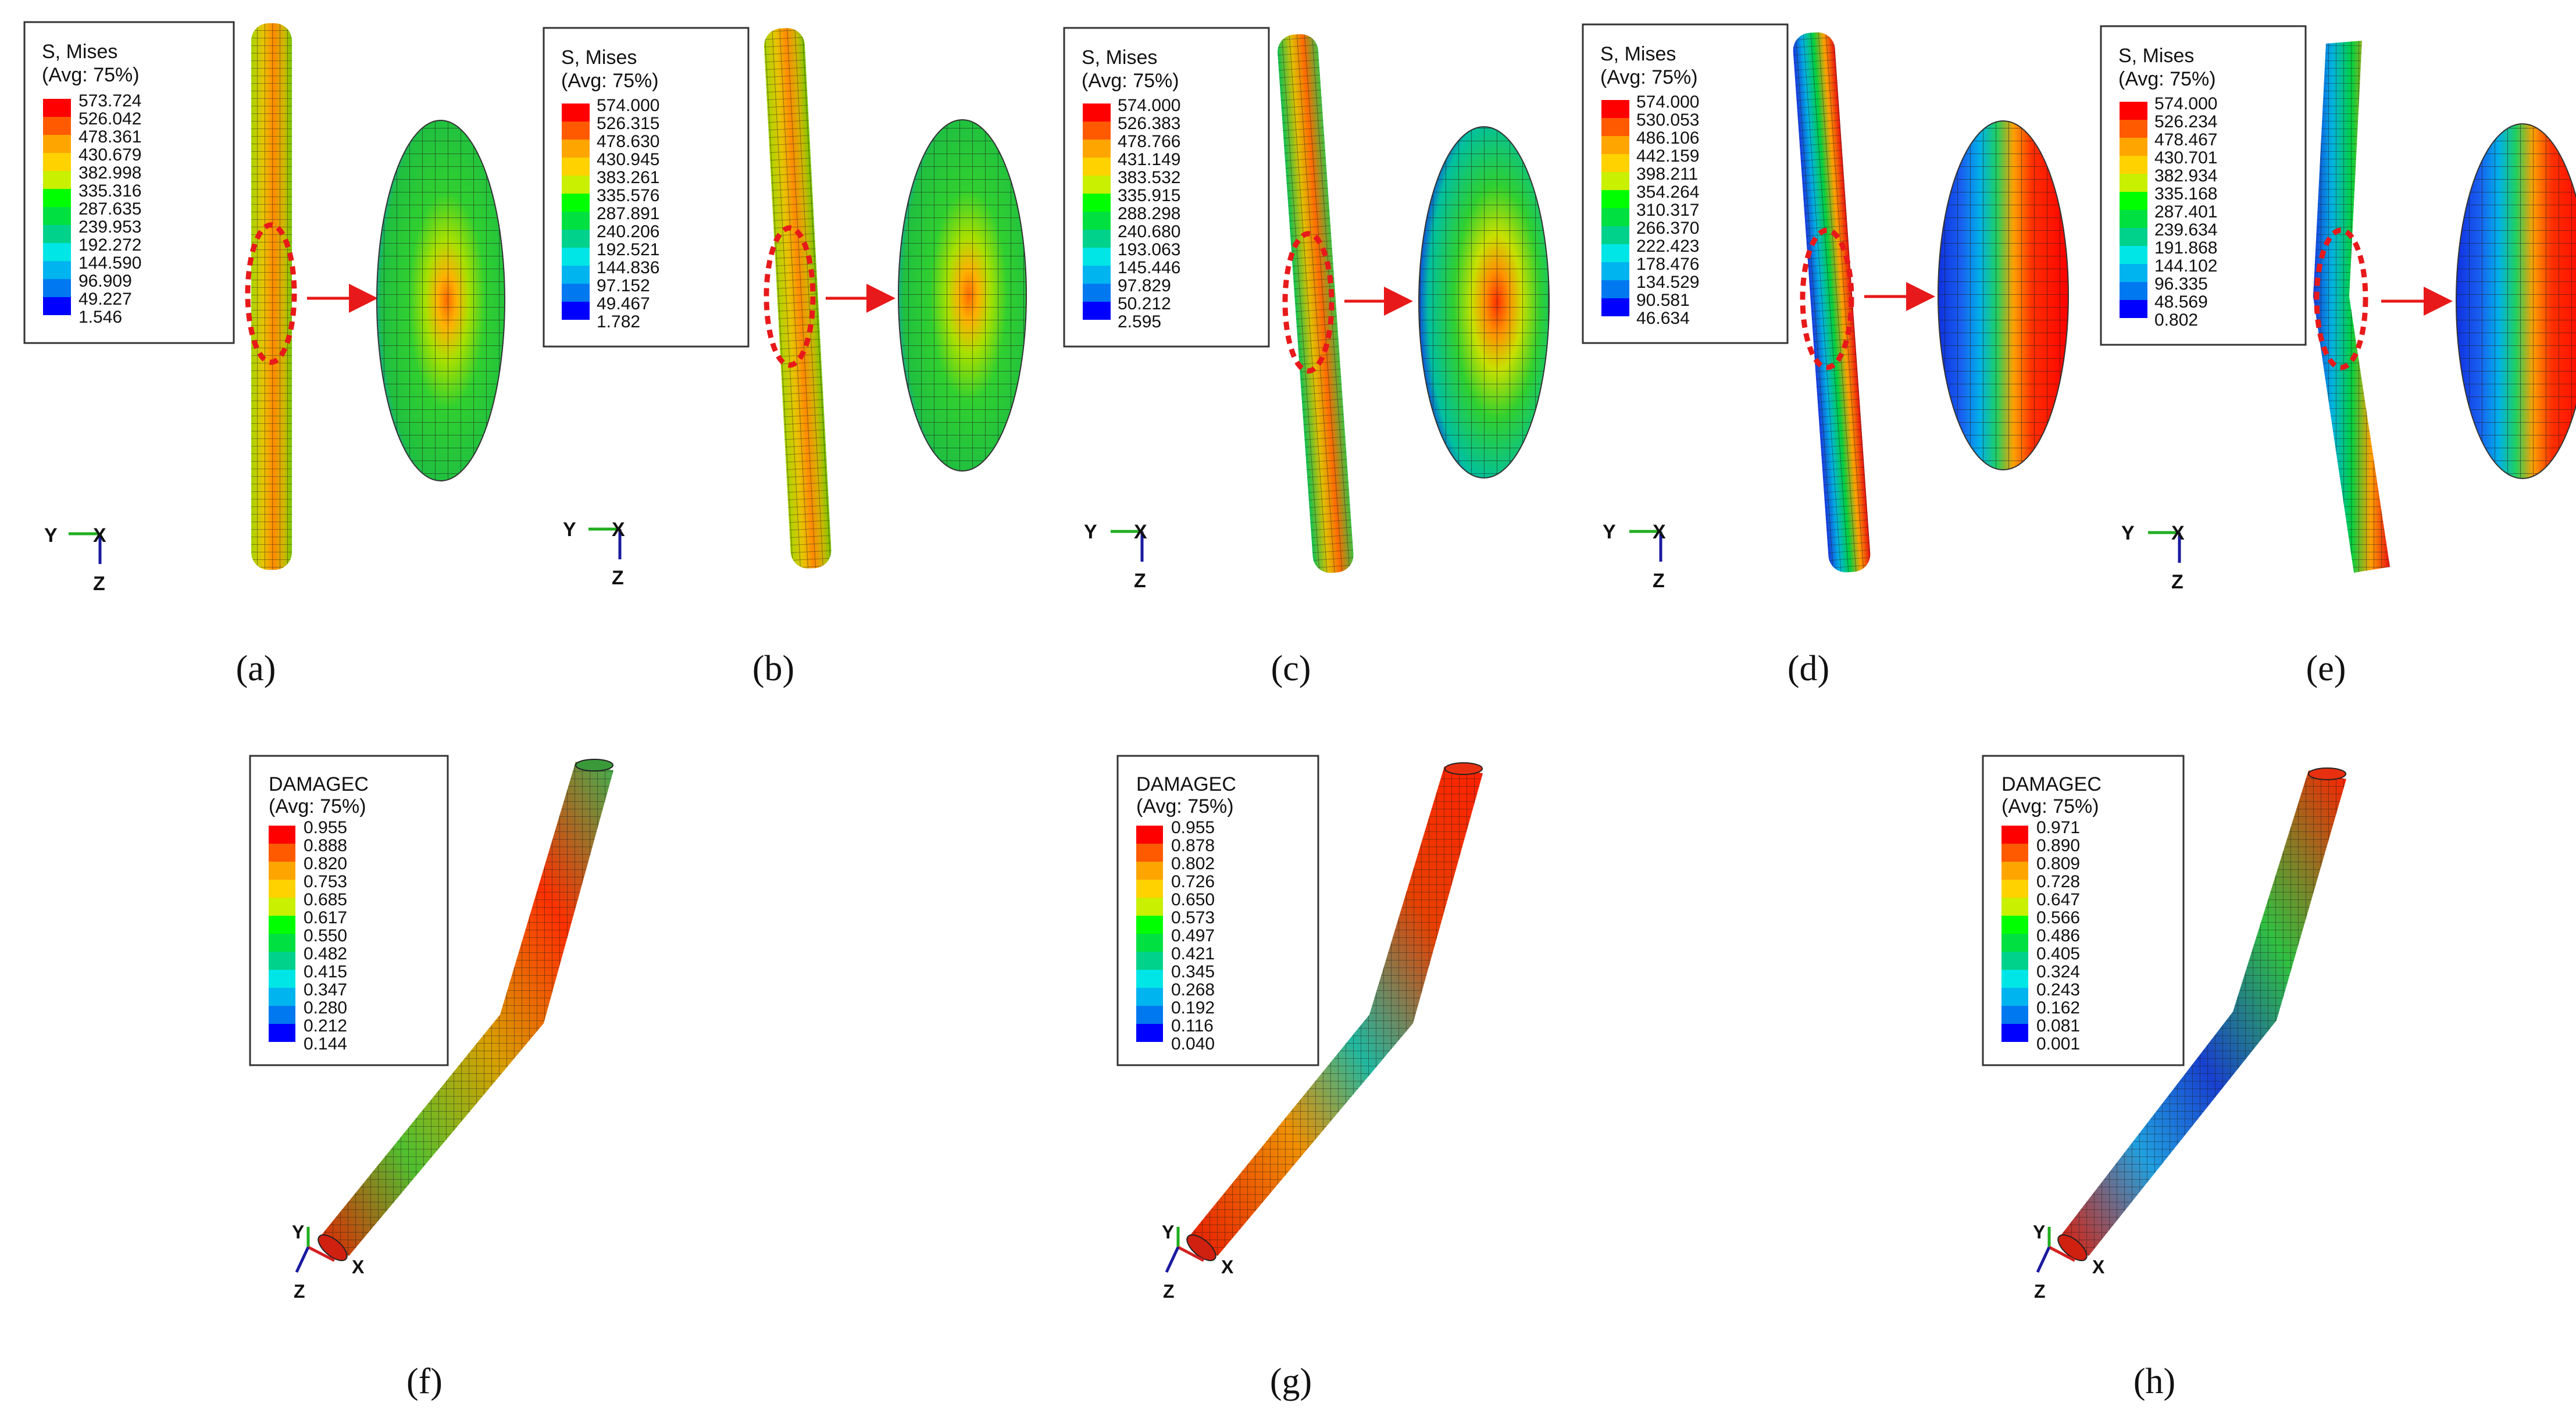  Describe the element at coordinates (624, 285) in the screenshot. I see `legend-value: 97.152` at that location.